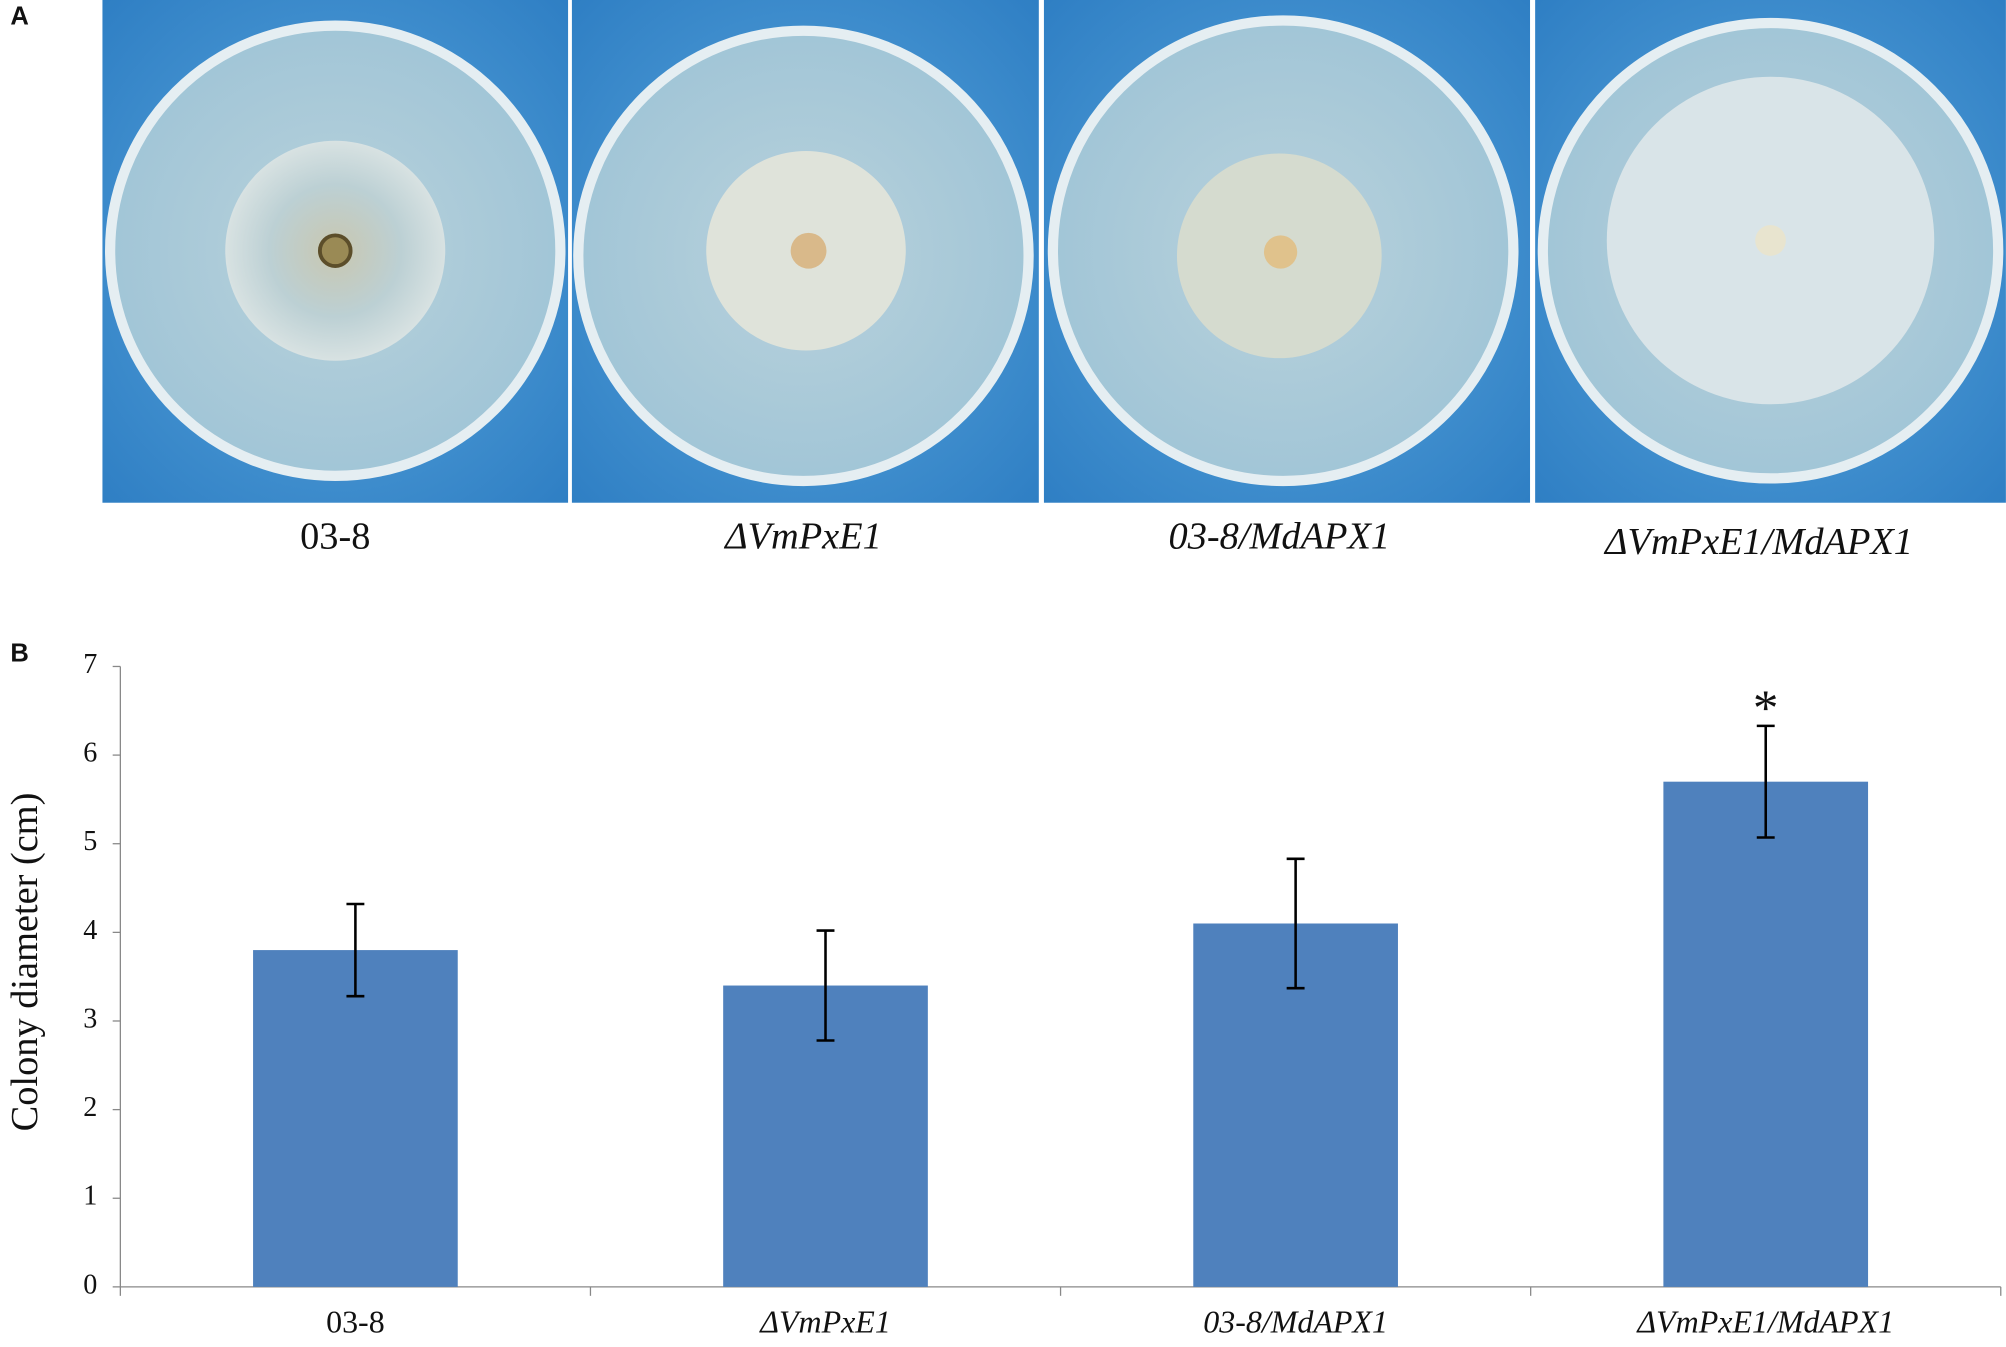  Describe the element at coordinates (335, 537) in the screenshot. I see `photo-label: 03-8` at that location.